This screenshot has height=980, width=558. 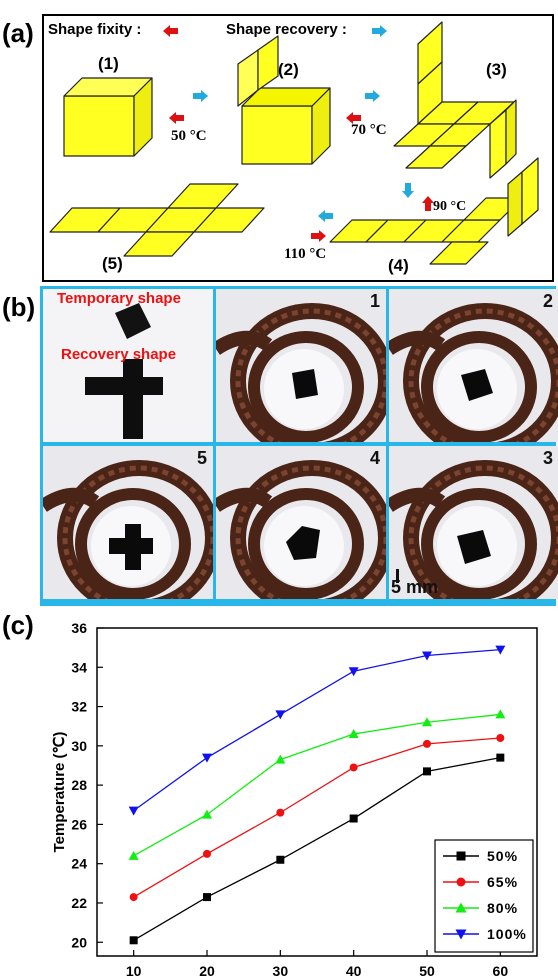 I want to click on y-tick-label: 36, so click(x=79, y=628).